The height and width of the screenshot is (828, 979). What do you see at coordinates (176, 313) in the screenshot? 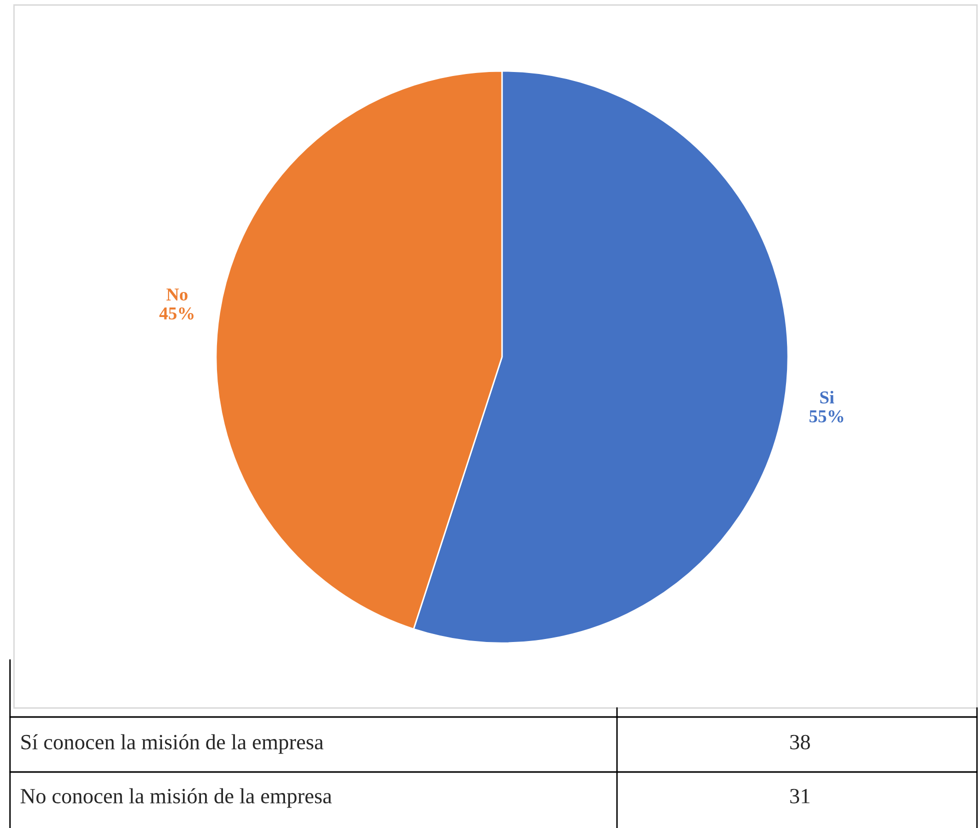
I see `data-label: 45%` at bounding box center [176, 313].